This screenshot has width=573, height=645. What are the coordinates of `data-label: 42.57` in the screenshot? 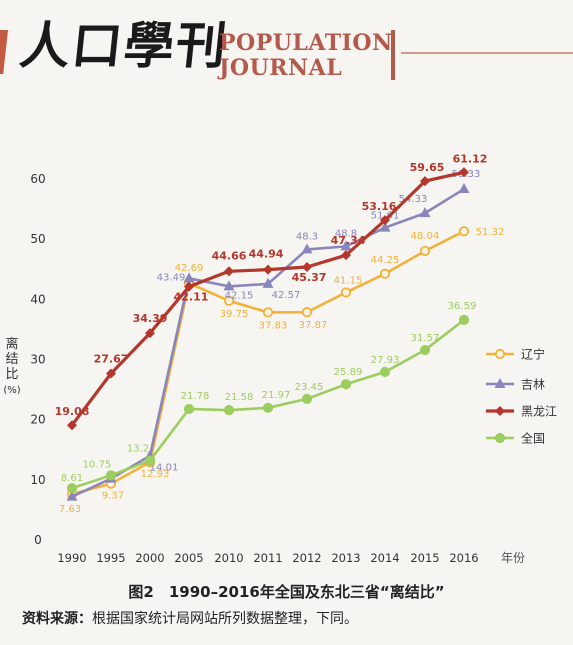 It's located at (286, 295).